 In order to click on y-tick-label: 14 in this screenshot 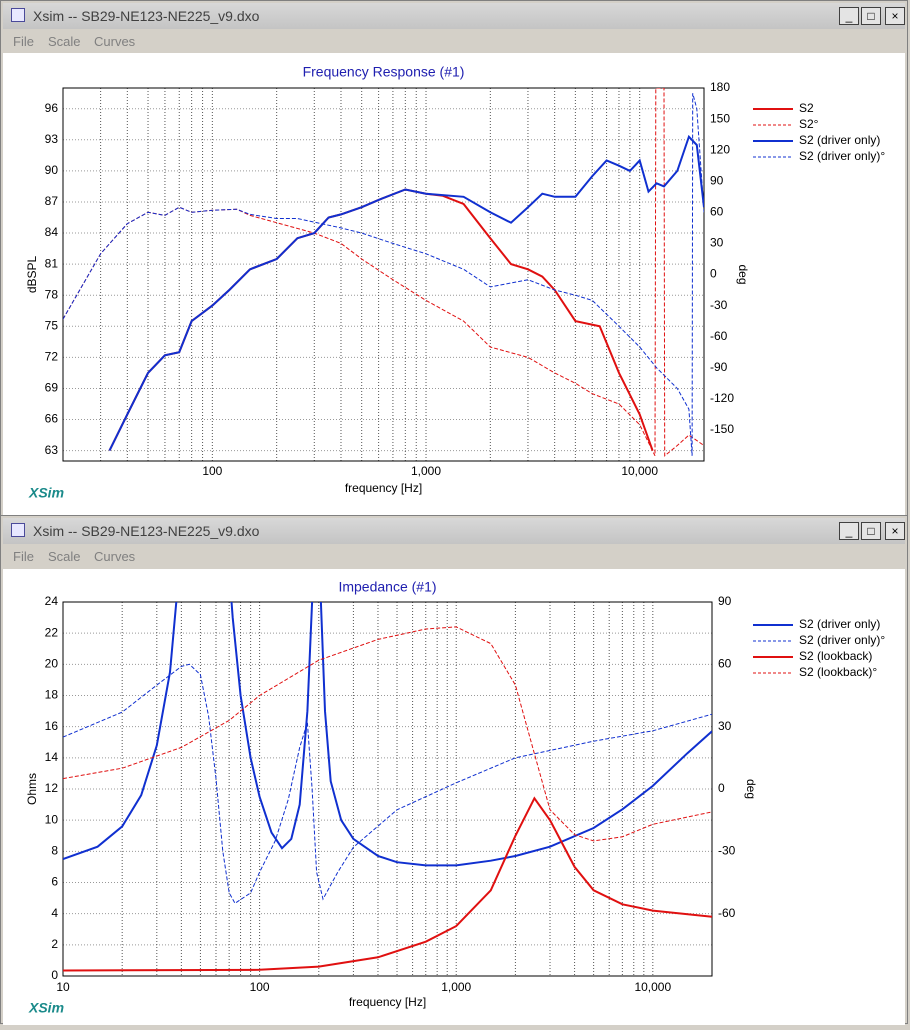, I will do `click(52, 757)`.